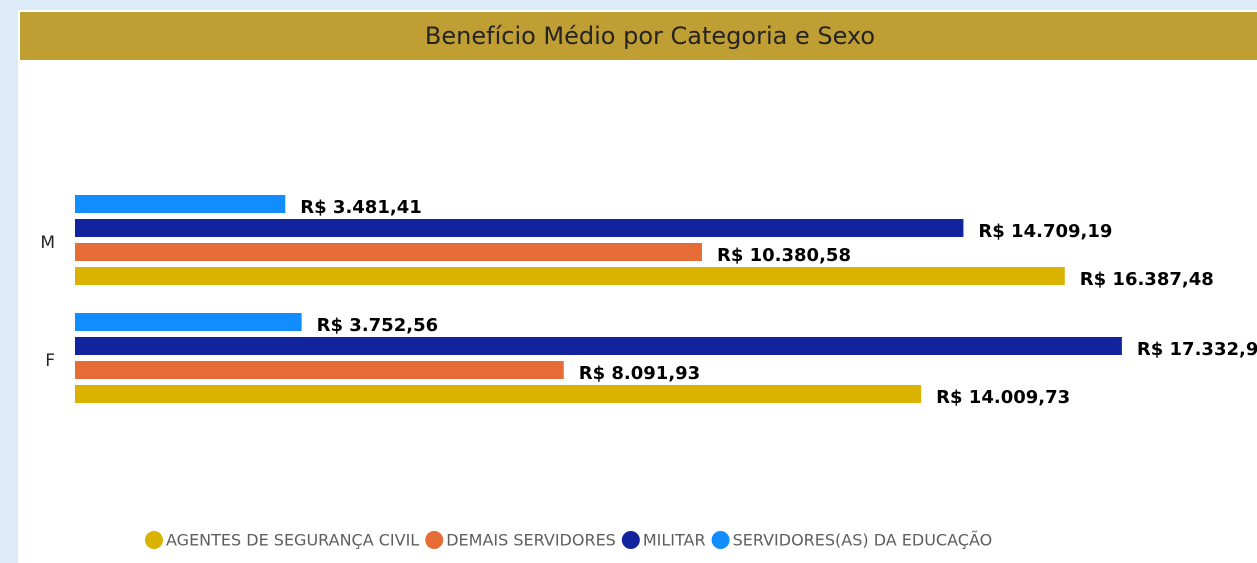  What do you see at coordinates (650, 36) in the screenshot?
I see `chart-title: Benefício Médio por Categoria e Sexo` at bounding box center [650, 36].